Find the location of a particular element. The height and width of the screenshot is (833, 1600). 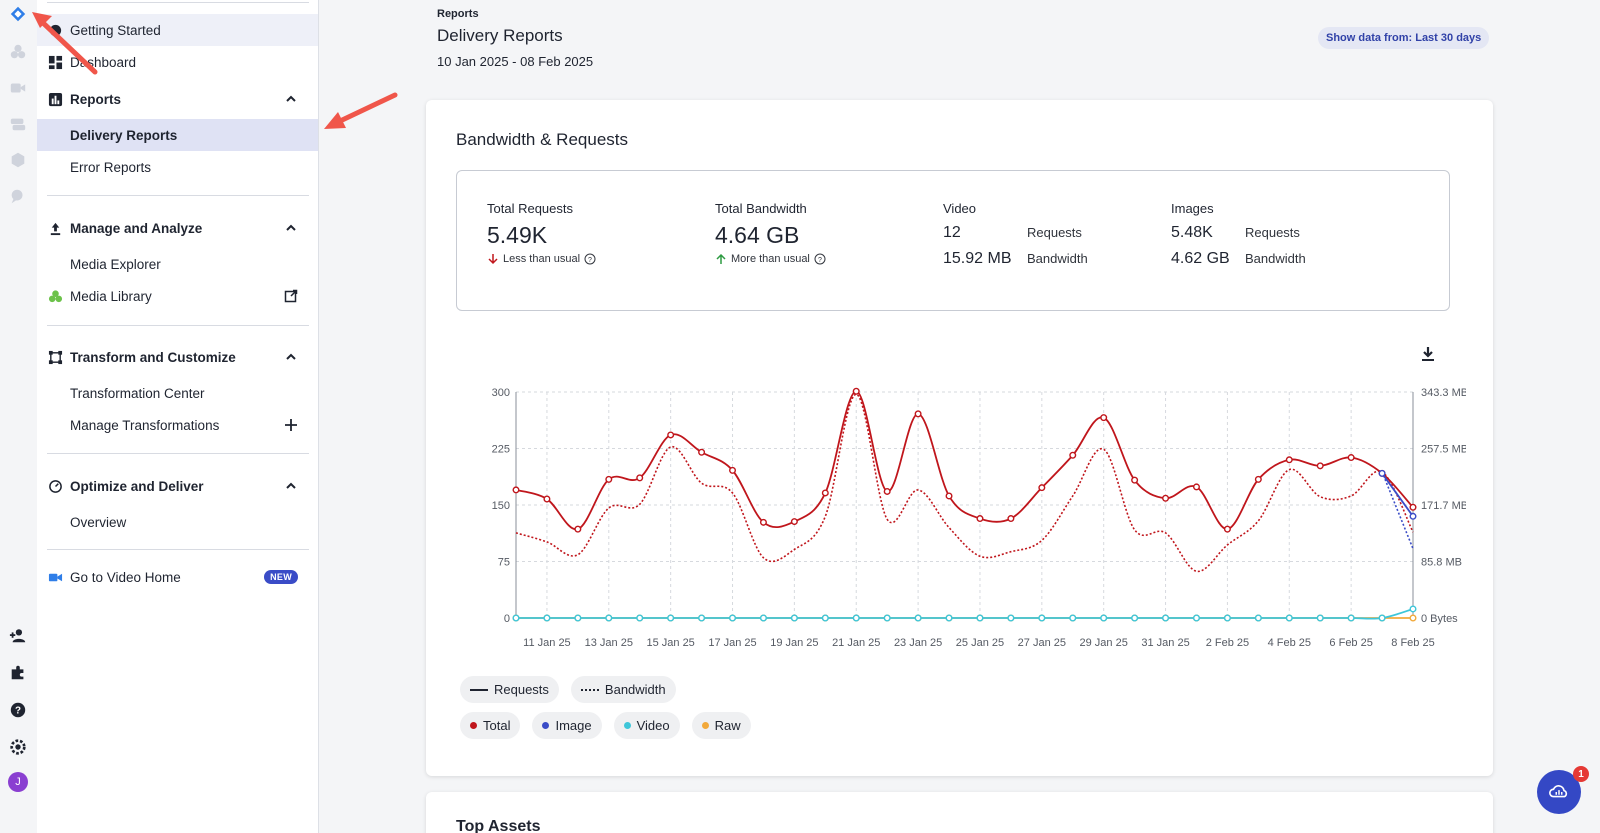

card-title: Top Assets is located at coordinates (498, 825).